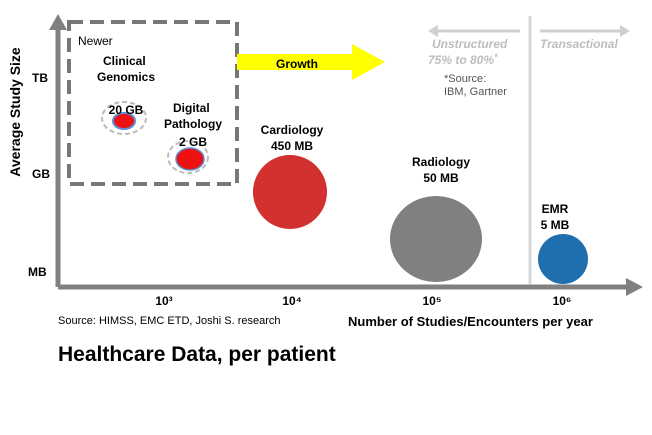  I want to click on x-tick-label: 10⁴, so click(291, 301).